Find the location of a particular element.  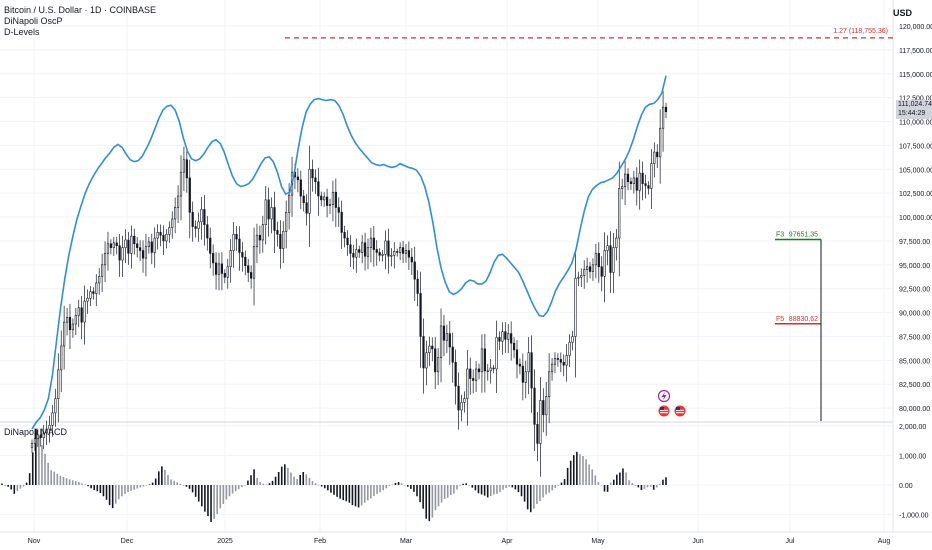

macd-axis: -1,000.00 0.00 1,000.00 2,000.00 is located at coordinates (914, 472).